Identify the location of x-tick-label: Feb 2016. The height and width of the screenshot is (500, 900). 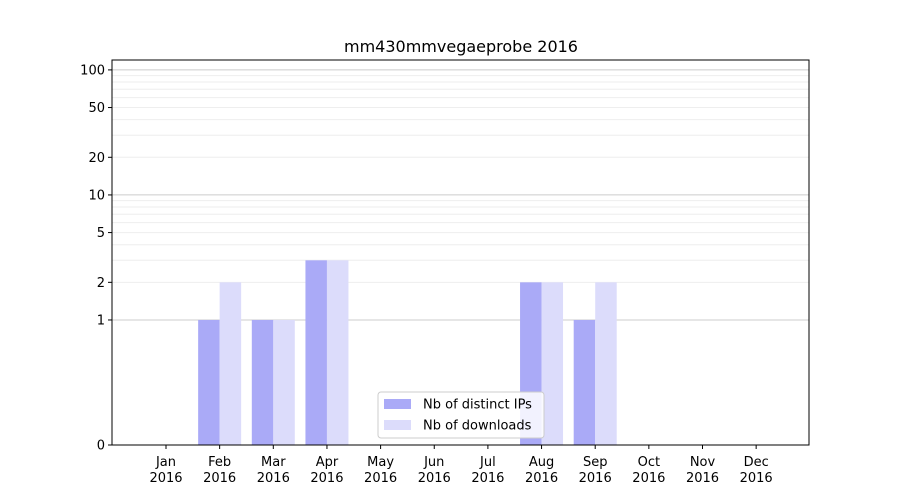
(219, 470).